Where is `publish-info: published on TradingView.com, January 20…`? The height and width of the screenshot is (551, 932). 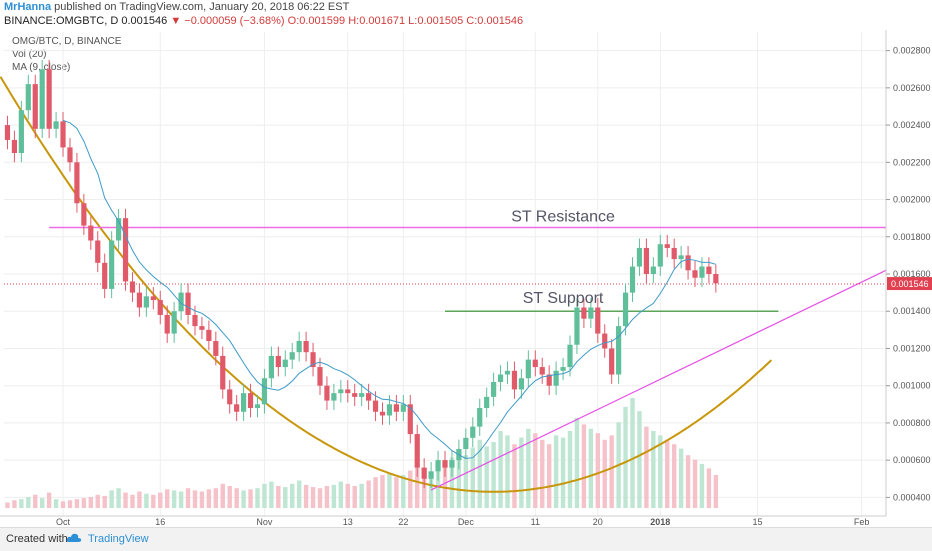 publish-info: published on TradingView.com, January 20… is located at coordinates (202, 7).